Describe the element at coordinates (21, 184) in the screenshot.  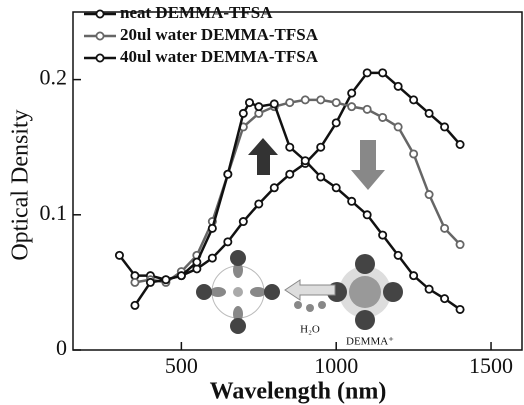
I see `y-axis-label: Optical Density` at that location.